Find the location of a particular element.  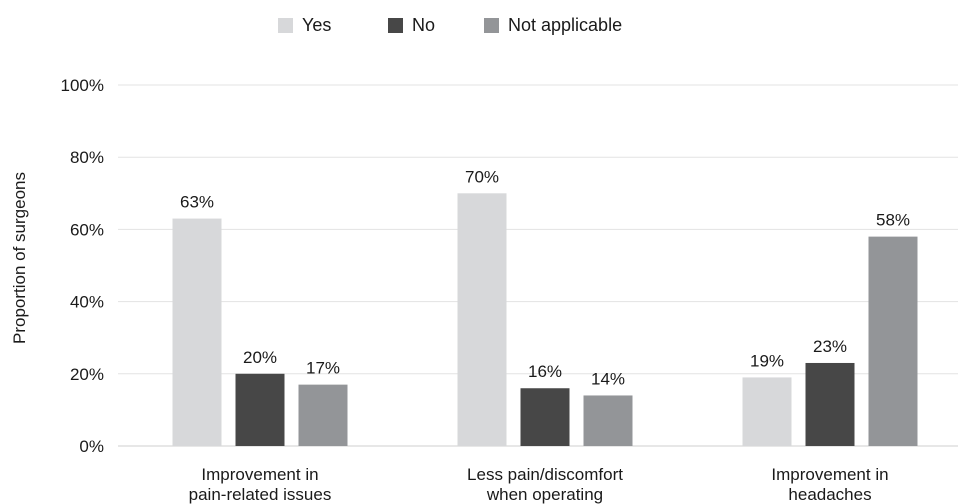

bar-2-not-applicable is located at coordinates (608, 420).